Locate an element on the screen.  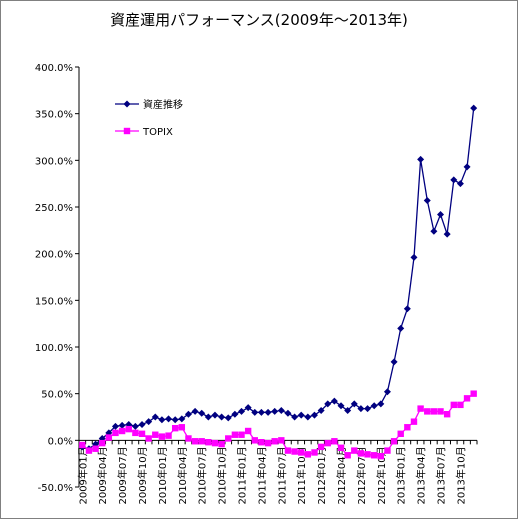
x-tick-label: 2011年10月 is located at coordinates (301, 475).